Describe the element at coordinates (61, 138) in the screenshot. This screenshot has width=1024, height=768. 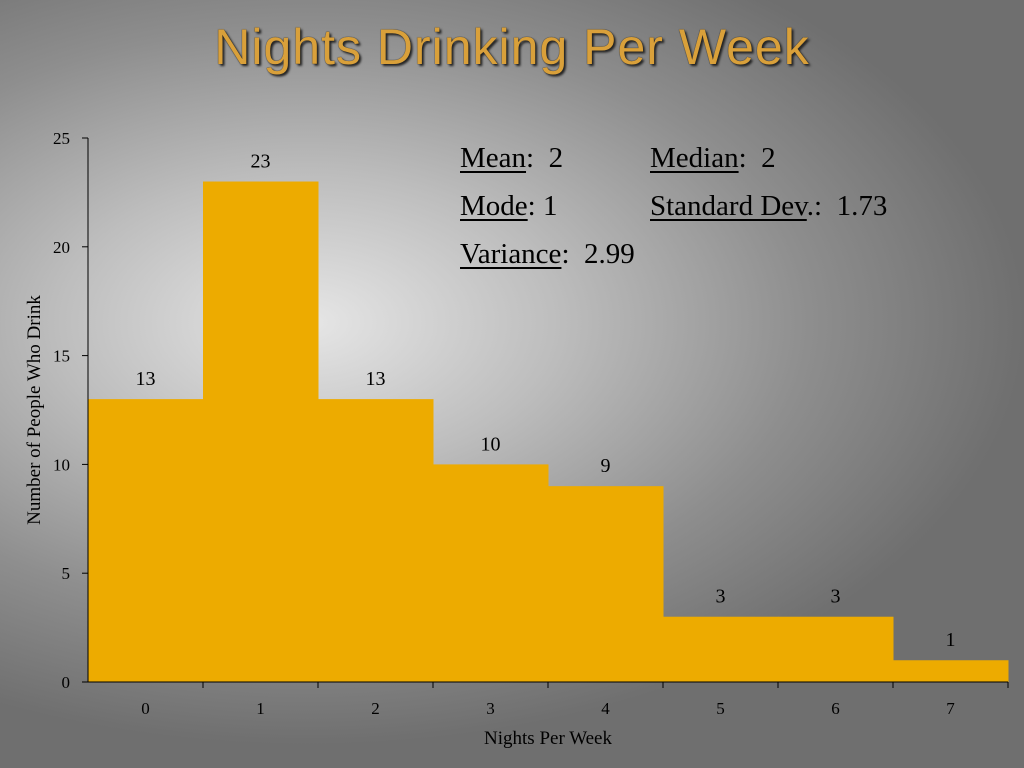
I see `y-tick-label-25: 25` at that location.